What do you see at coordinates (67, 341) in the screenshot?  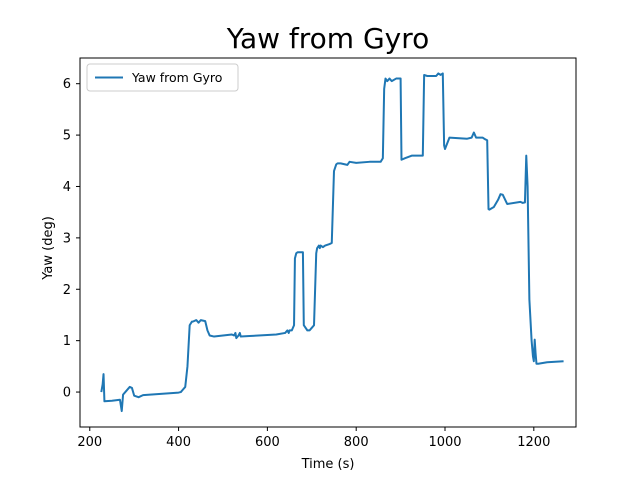 I see `y-tick-label: 1` at bounding box center [67, 341].